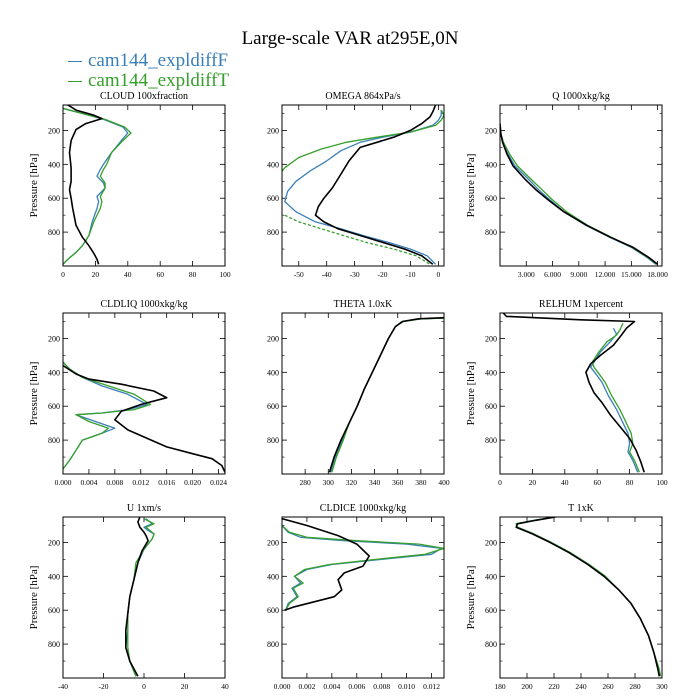 This screenshot has width=700, height=700. I want to click on x-tick-label: 320, so click(352, 482).